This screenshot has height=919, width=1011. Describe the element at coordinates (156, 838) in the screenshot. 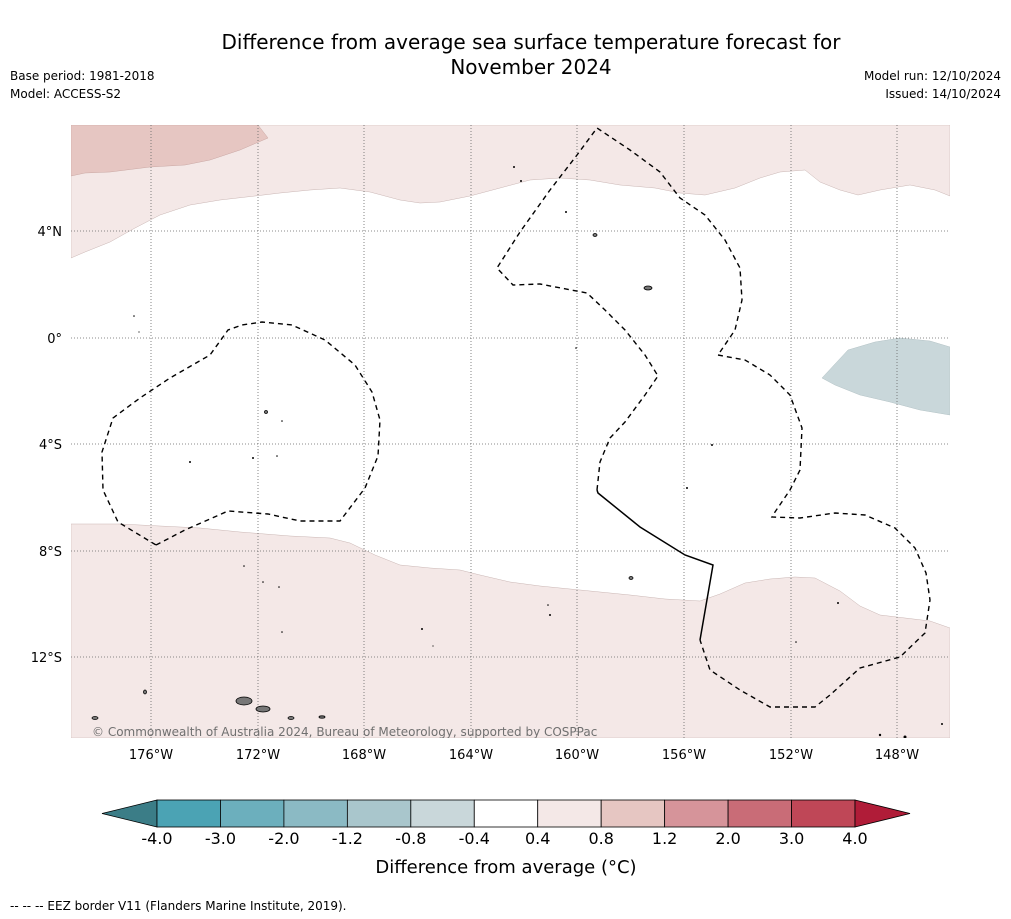

I see `colorbar-tick-label: -4.0` at that location.